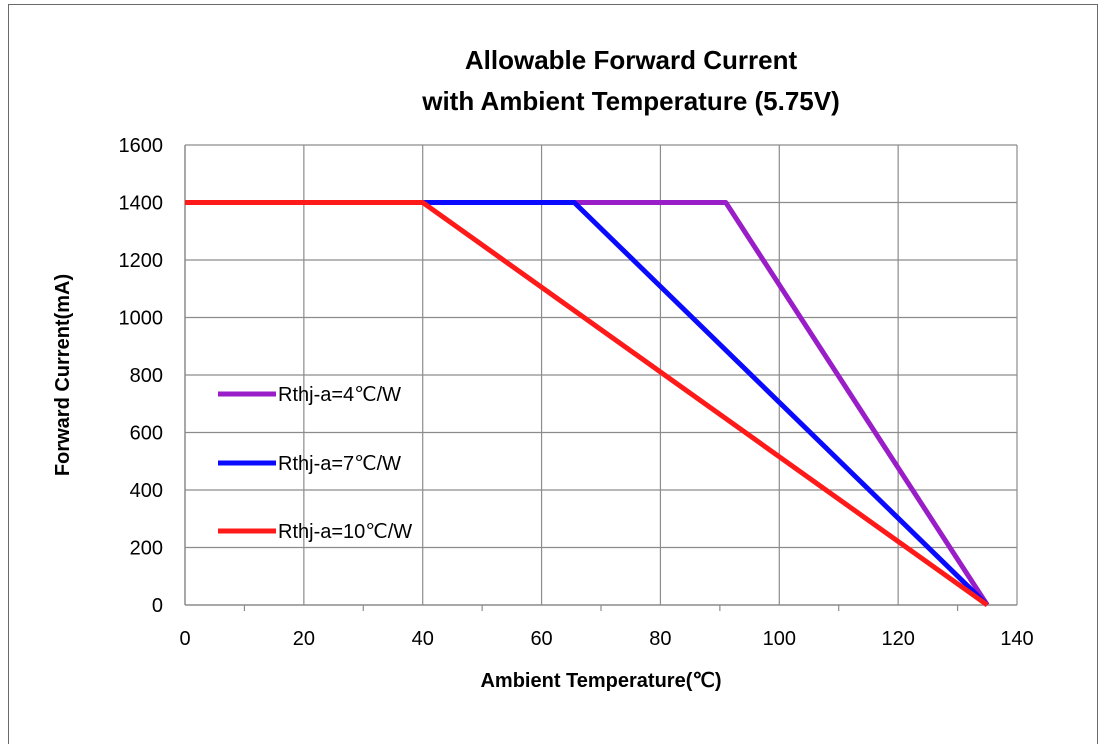 This screenshot has width=1108, height=744. Describe the element at coordinates (660, 639) in the screenshot. I see `x-tick-label: 80` at that location.